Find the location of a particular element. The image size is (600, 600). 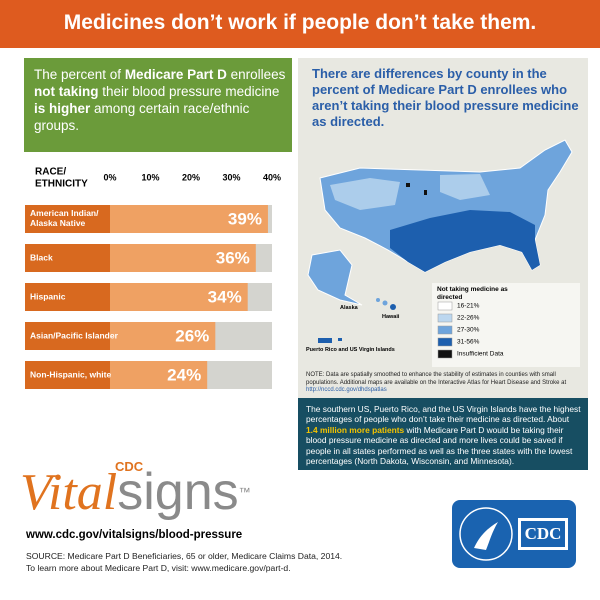

value-label: 36% is located at coordinates (233, 257).